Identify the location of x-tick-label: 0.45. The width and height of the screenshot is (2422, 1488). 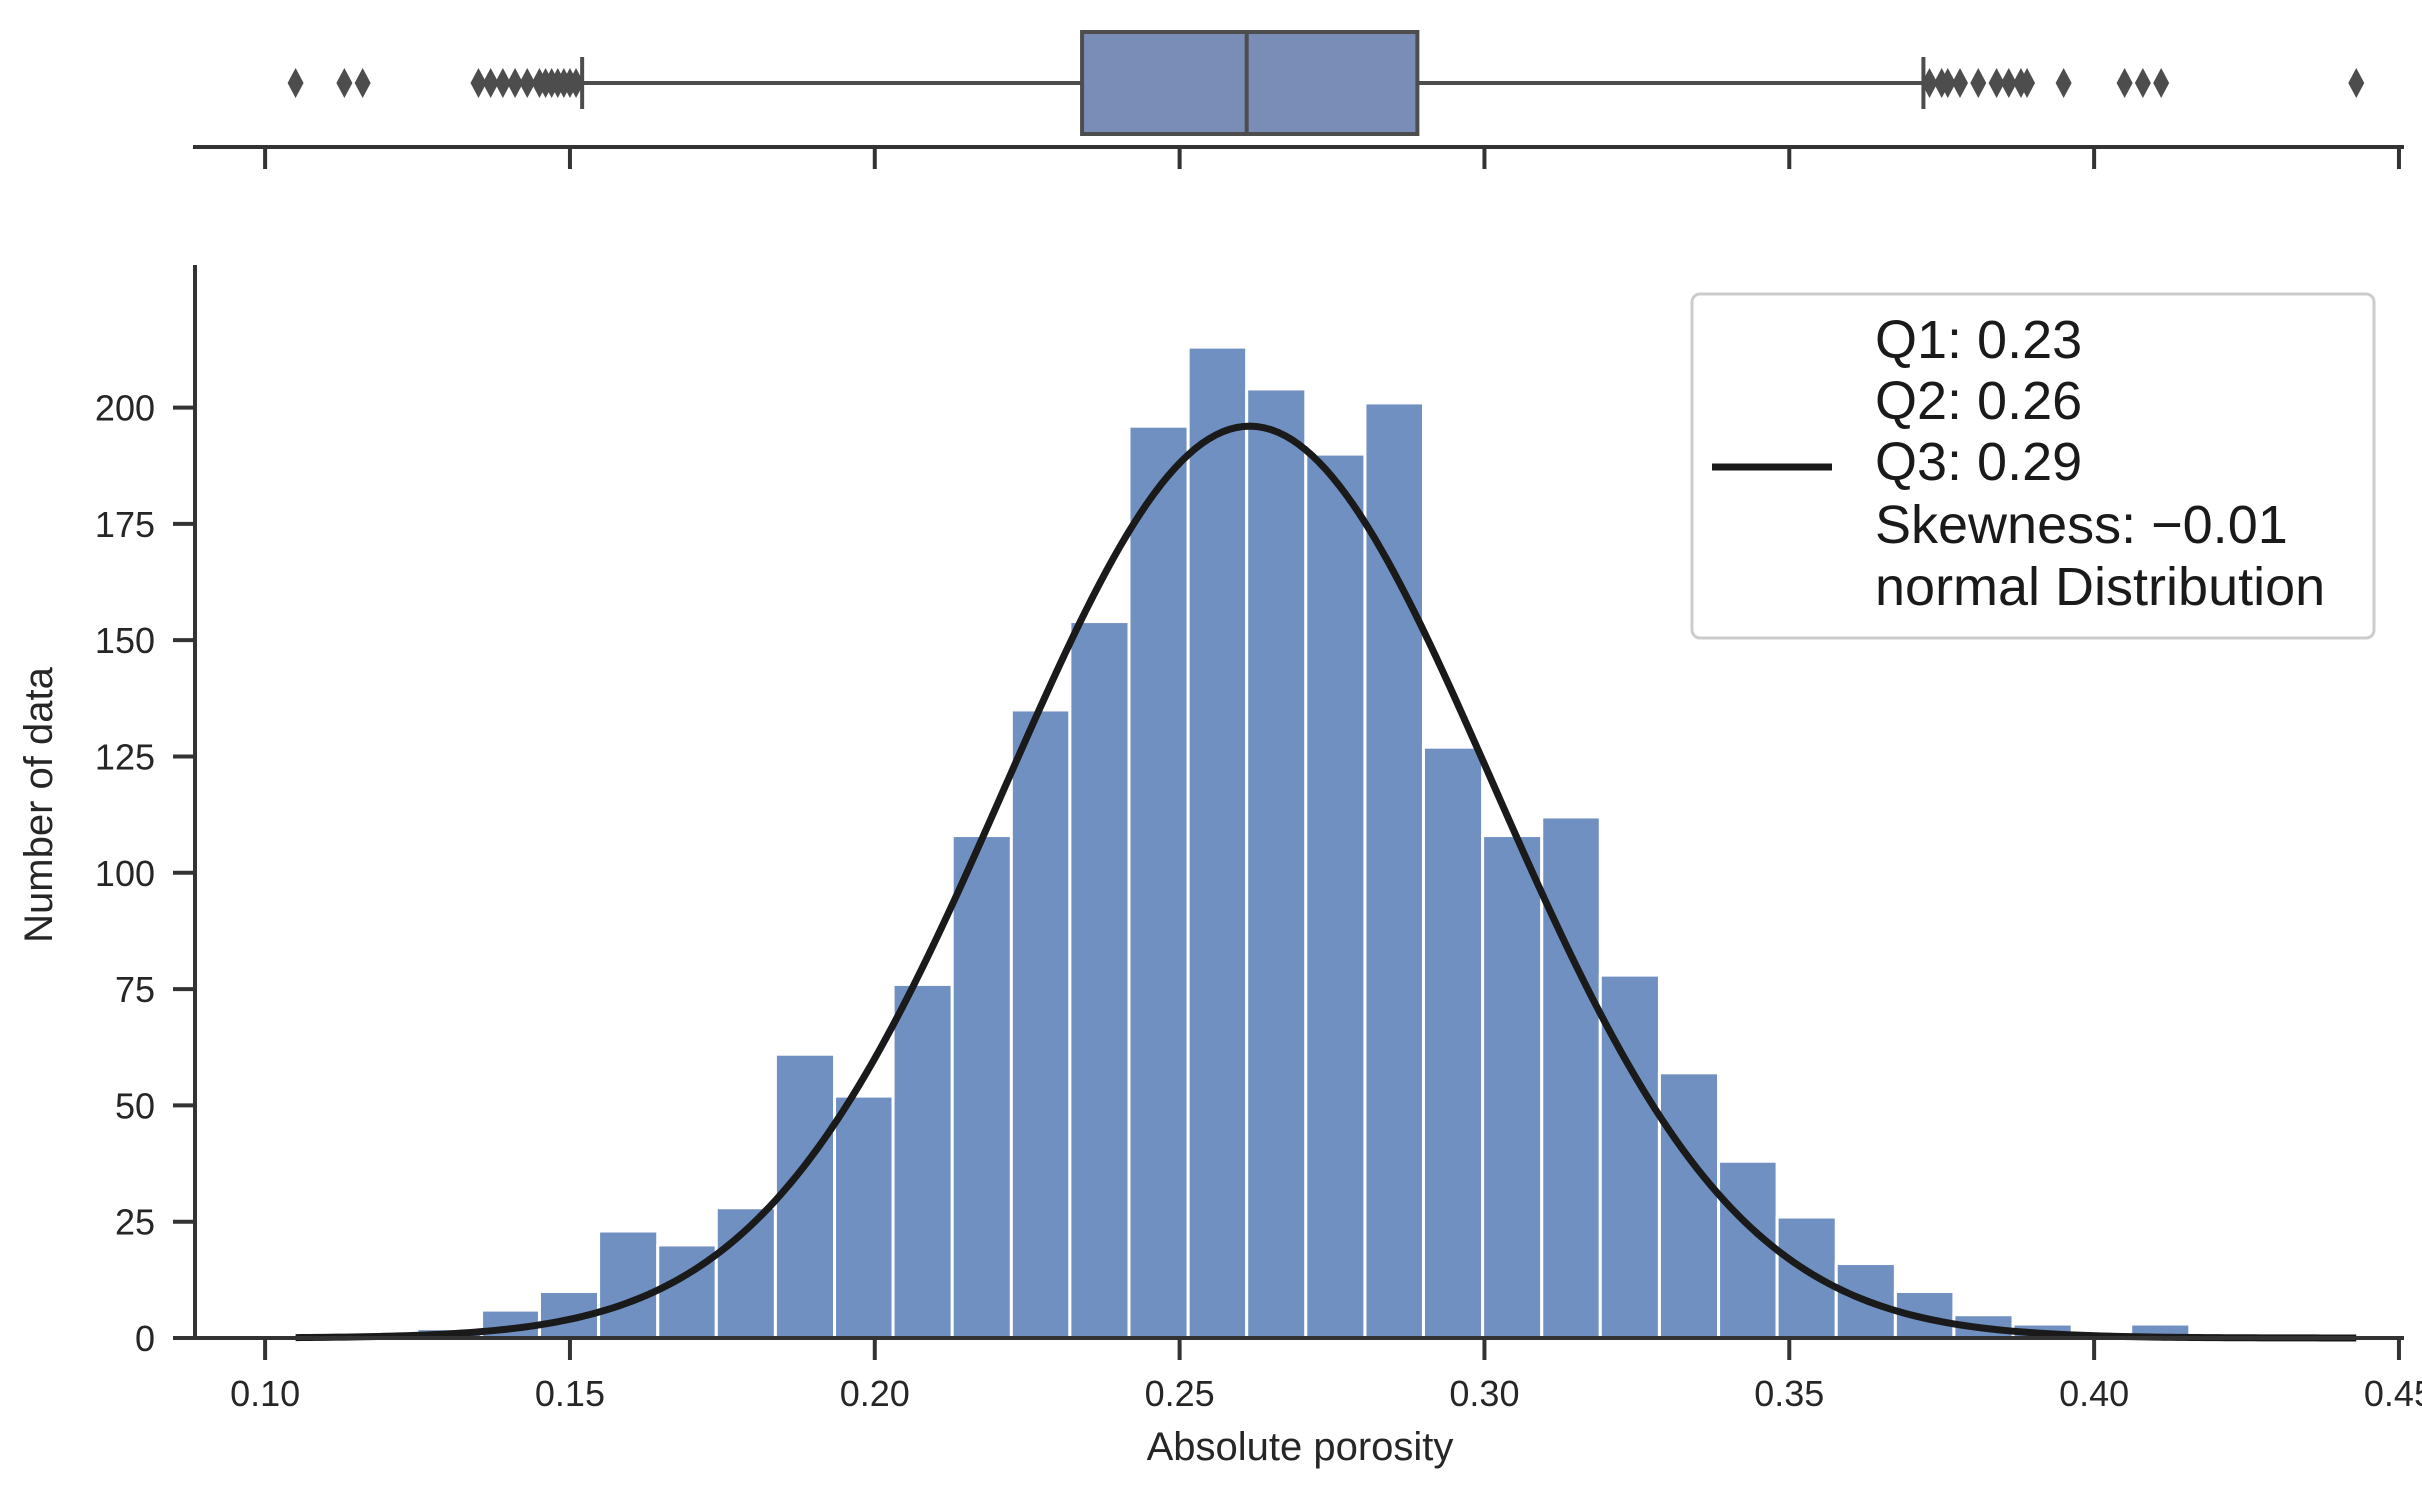
(2393, 1393).